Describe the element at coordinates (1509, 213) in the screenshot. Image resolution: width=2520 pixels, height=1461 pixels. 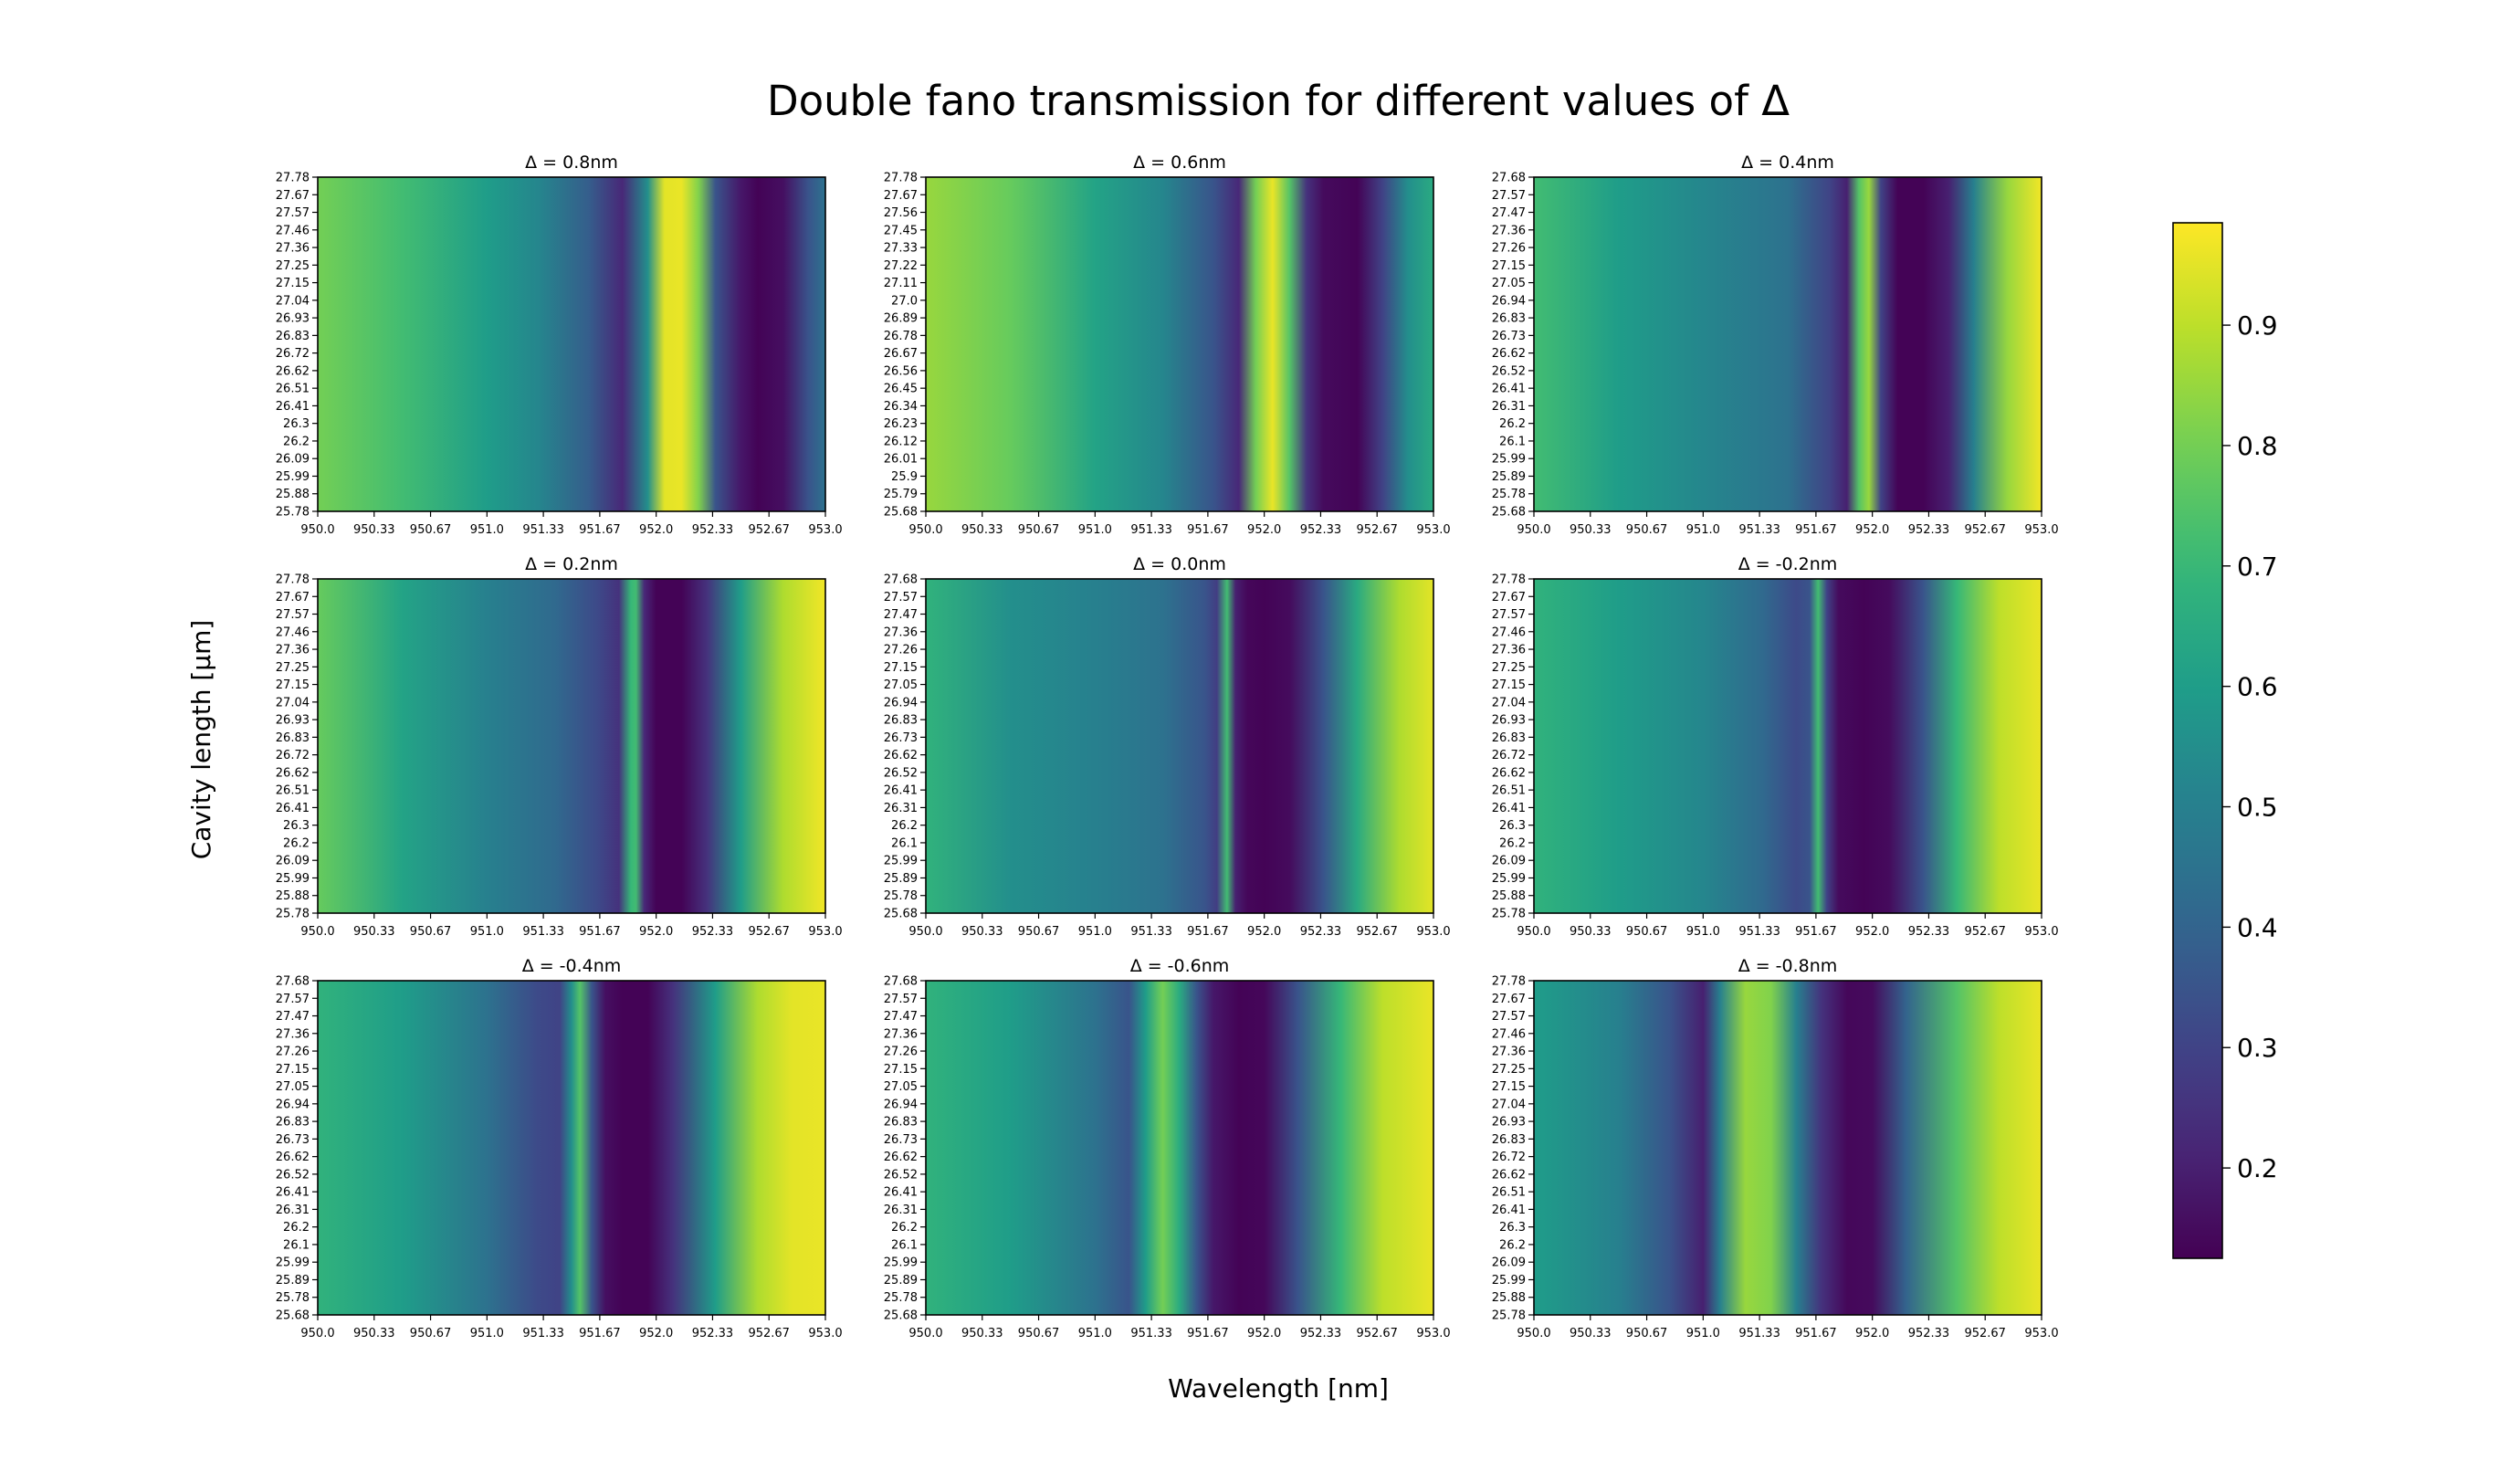
I see `y-tick-label: 27.47` at that location.